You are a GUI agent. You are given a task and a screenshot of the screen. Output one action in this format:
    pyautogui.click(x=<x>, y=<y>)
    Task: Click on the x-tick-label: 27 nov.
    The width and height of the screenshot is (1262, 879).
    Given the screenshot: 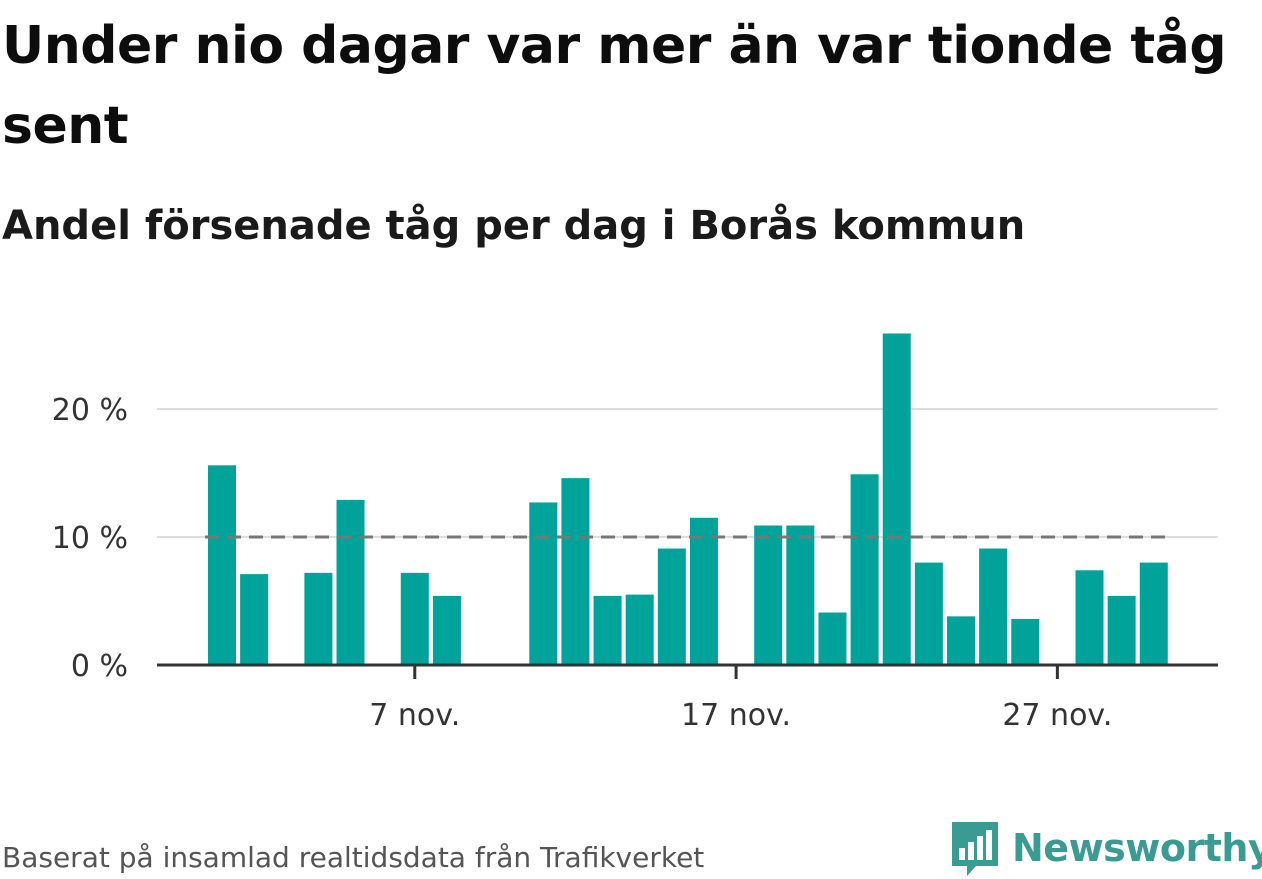 What is the action you would take?
    pyautogui.click(x=1057, y=715)
    